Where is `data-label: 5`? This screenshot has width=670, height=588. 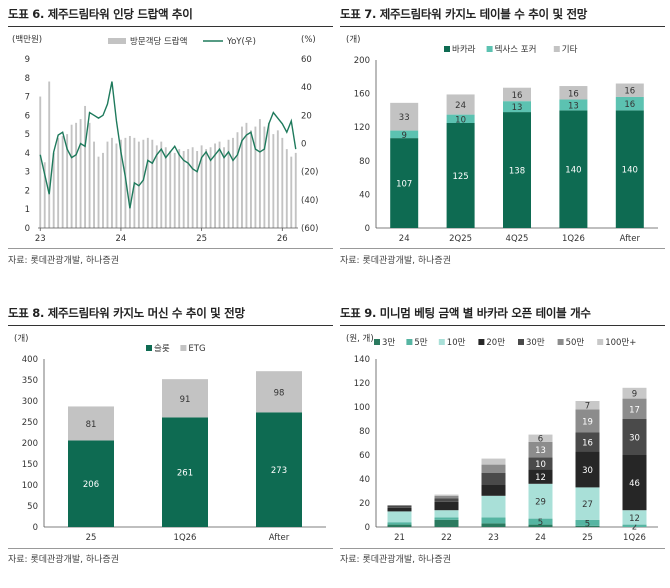
data-label: 5 is located at coordinates (540, 523).